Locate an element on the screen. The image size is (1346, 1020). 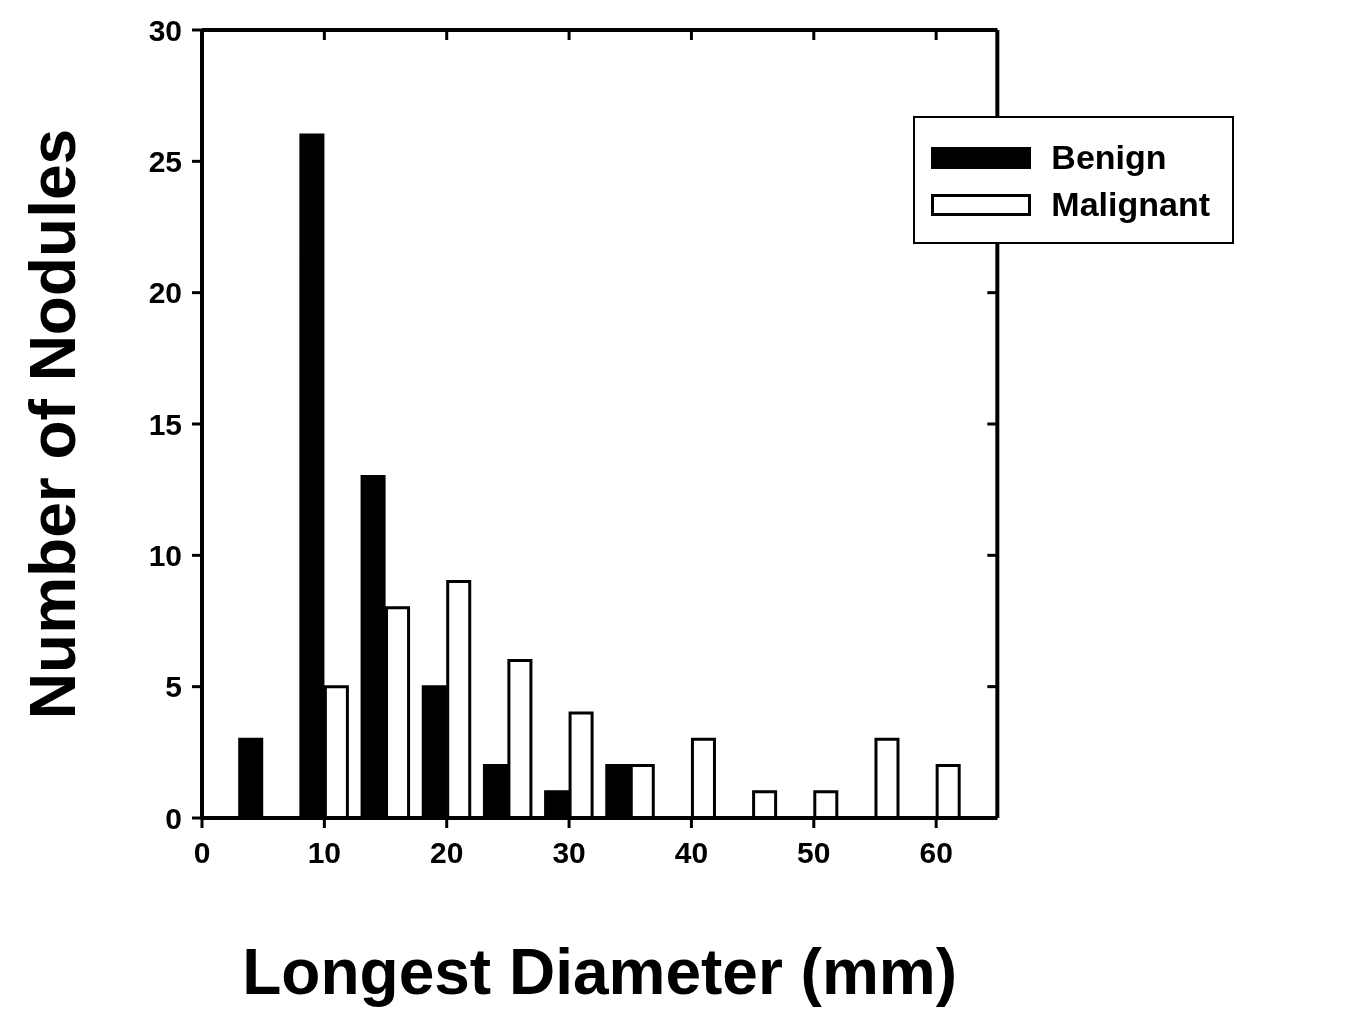
x-tick-label: 50 is located at coordinates (814, 853).